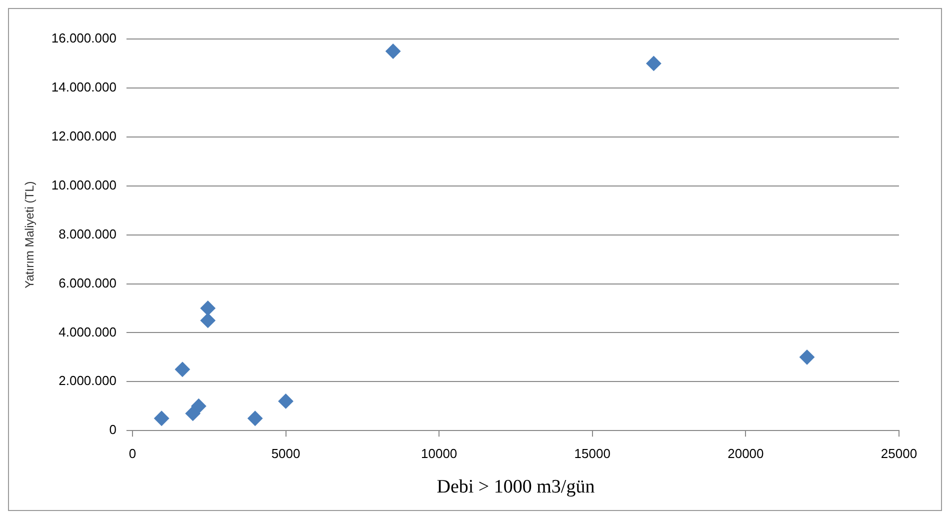  Describe the element at coordinates (87, 332) in the screenshot. I see `y-tick-label: 4.000.000` at that location.